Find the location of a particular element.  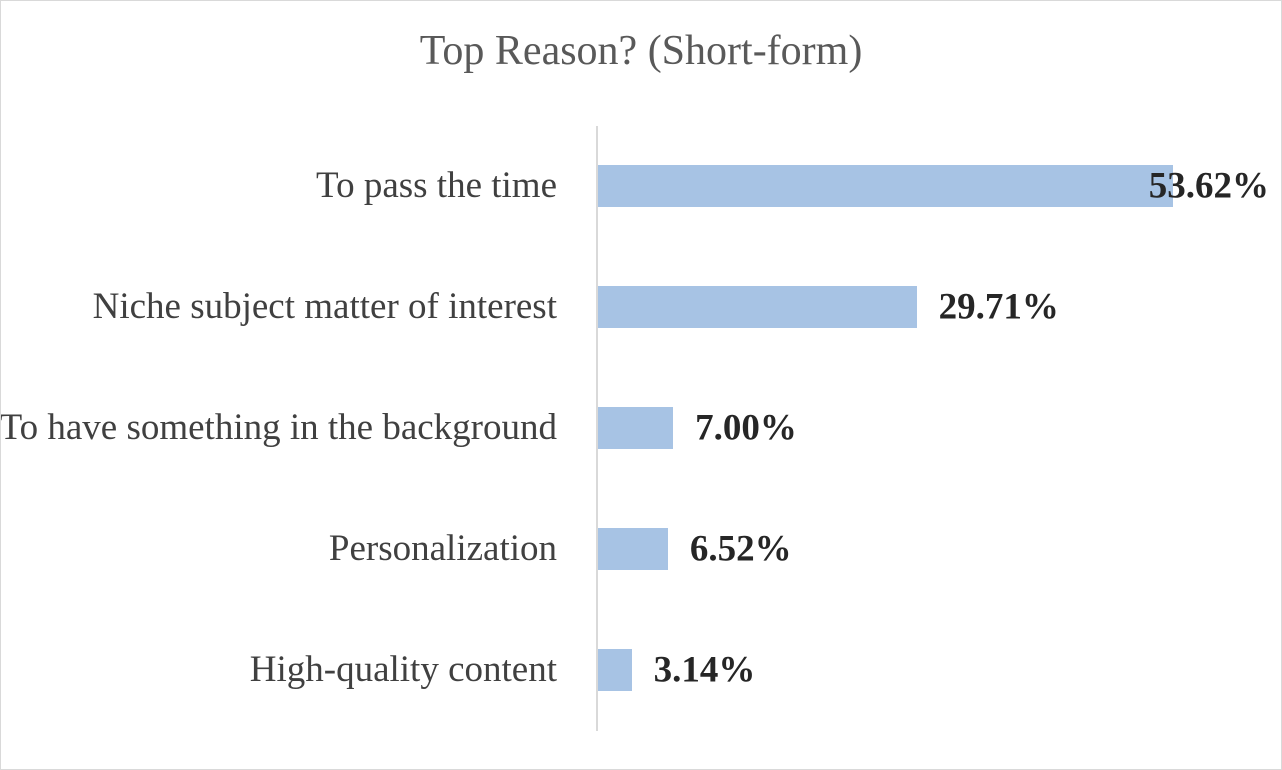

value-label: 53.62% is located at coordinates (1208, 186).